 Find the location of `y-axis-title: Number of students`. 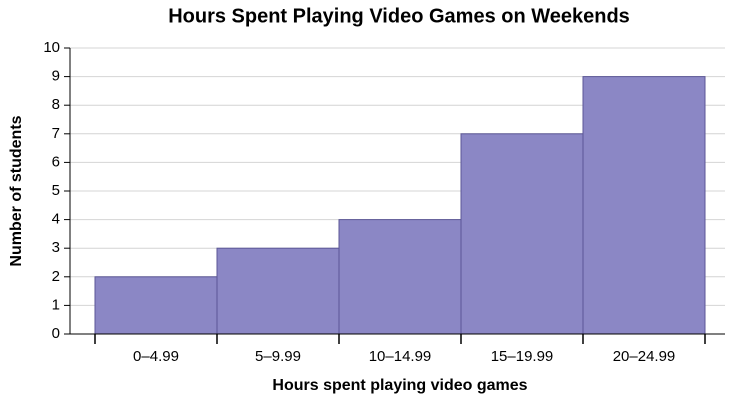

y-axis-title: Number of students is located at coordinates (16, 190).